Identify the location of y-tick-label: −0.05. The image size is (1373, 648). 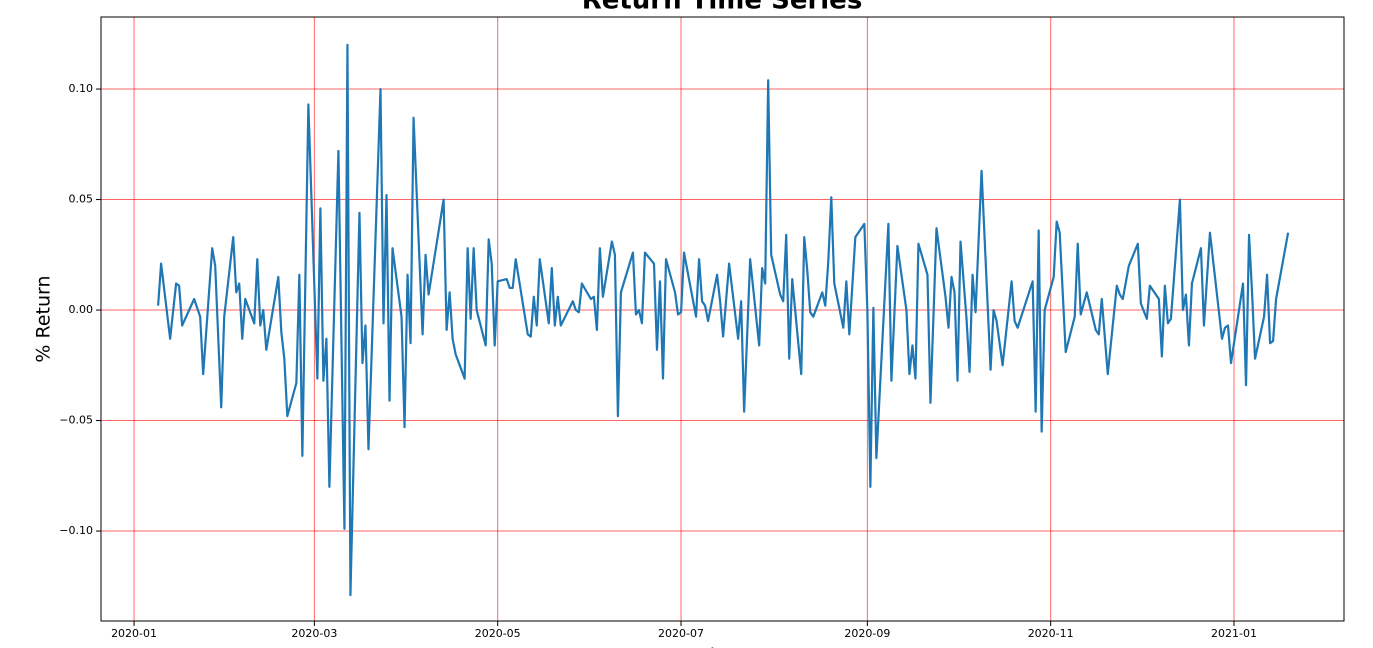
(76, 420).